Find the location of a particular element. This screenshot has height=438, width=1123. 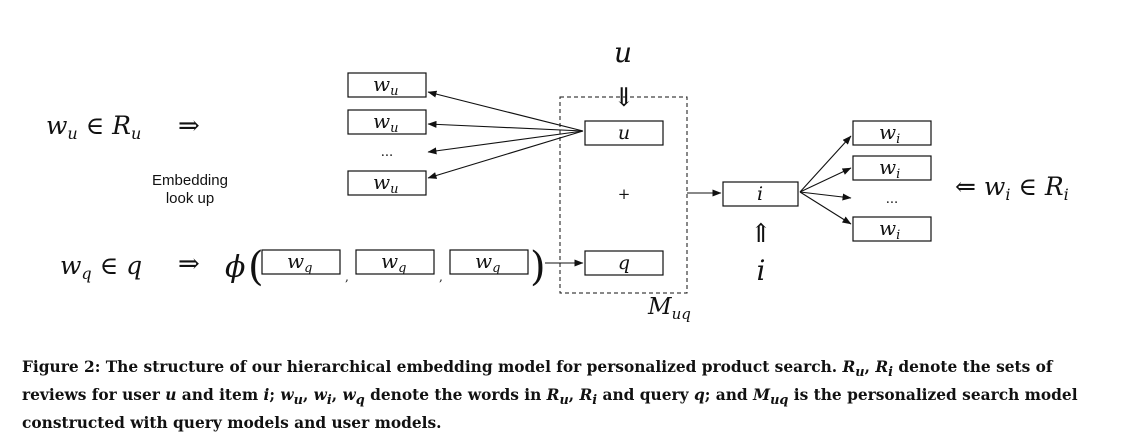

query-model-box: q is located at coordinates (624, 263).